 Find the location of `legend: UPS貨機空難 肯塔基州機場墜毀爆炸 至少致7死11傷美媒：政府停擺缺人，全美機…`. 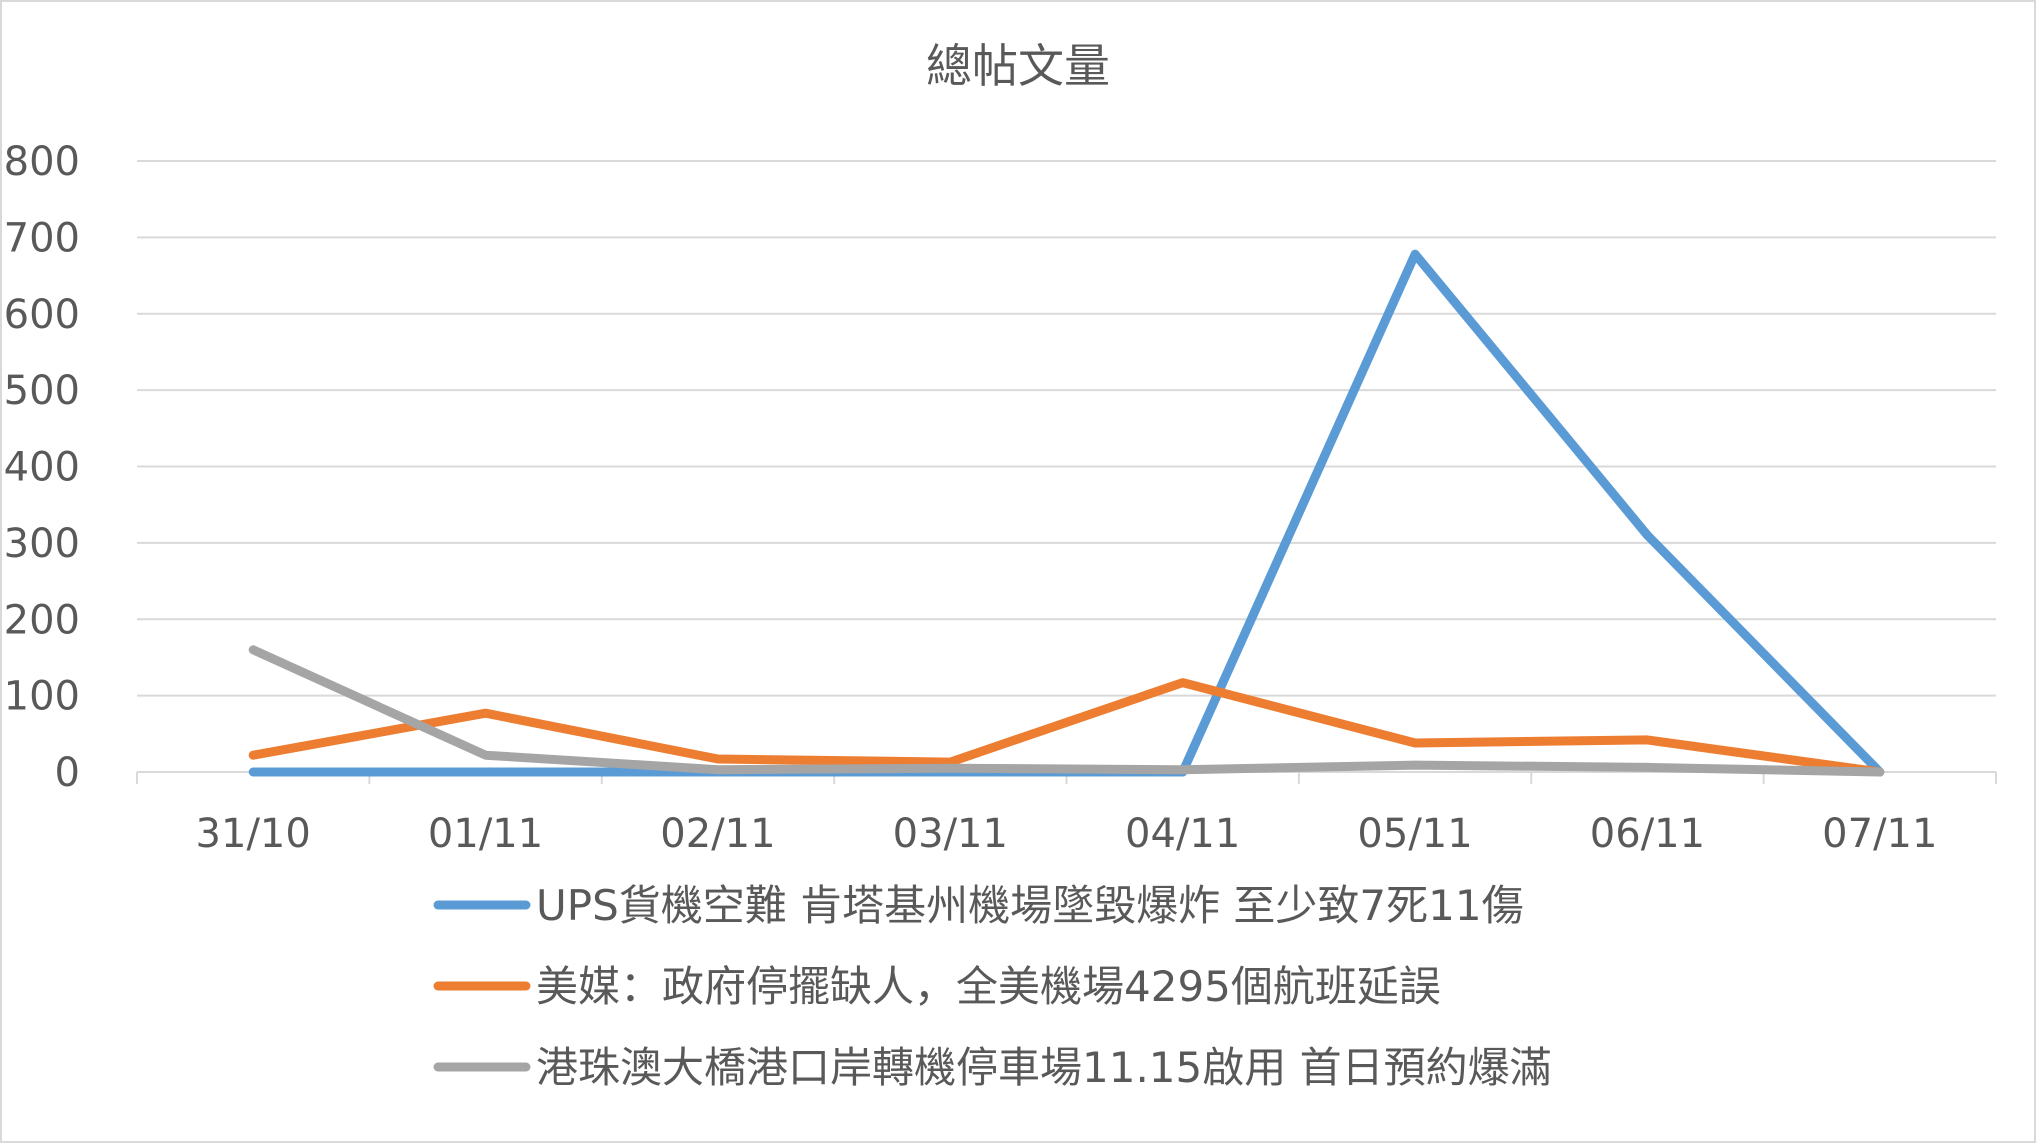

legend: UPS貨機空難 肯塔基州機場墜毀爆炸 至少致7死11傷美媒：政府停擺缺人，全美機… is located at coordinates (992, 986).